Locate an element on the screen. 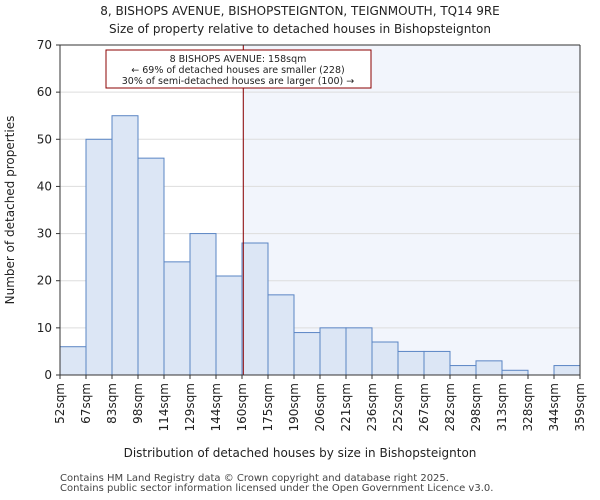 The width and height of the screenshot is (600, 500). x-tick-label: 328sqm is located at coordinates (528, 407).